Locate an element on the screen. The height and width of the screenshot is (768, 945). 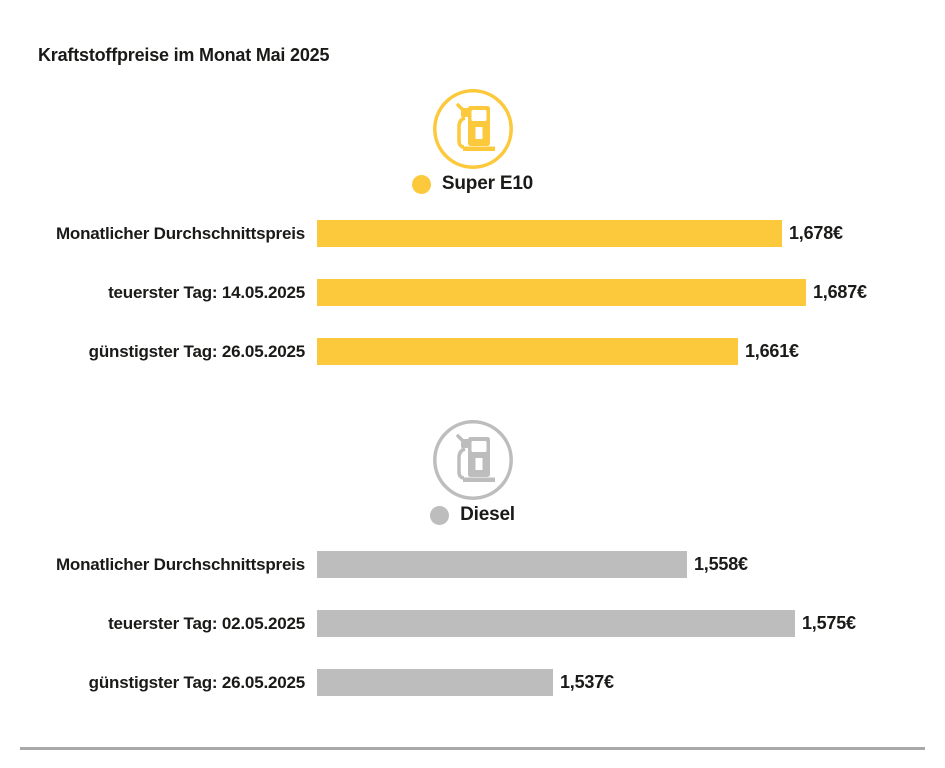
bar-value: 1,661€ is located at coordinates (772, 351).